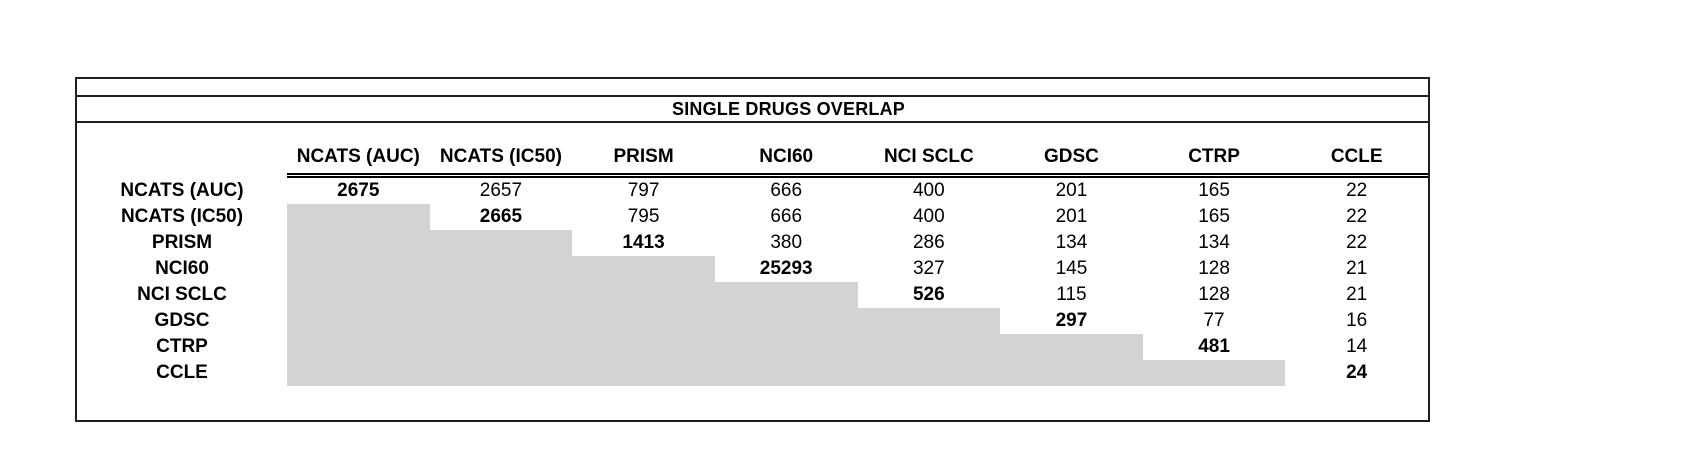  What do you see at coordinates (643, 242) in the screenshot?
I see `matrix-cell: 1413` at bounding box center [643, 242].